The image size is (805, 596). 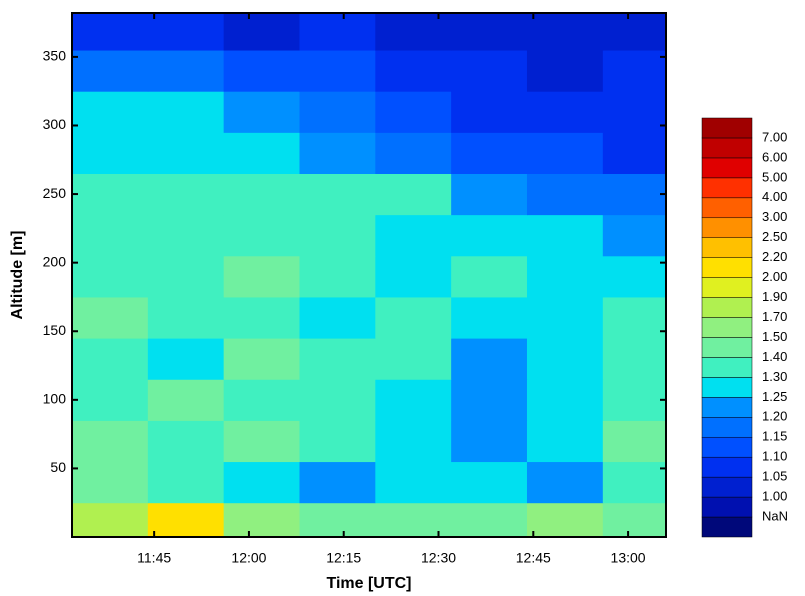 I want to click on x-axis-label: Time [UTC], so click(x=368, y=583).